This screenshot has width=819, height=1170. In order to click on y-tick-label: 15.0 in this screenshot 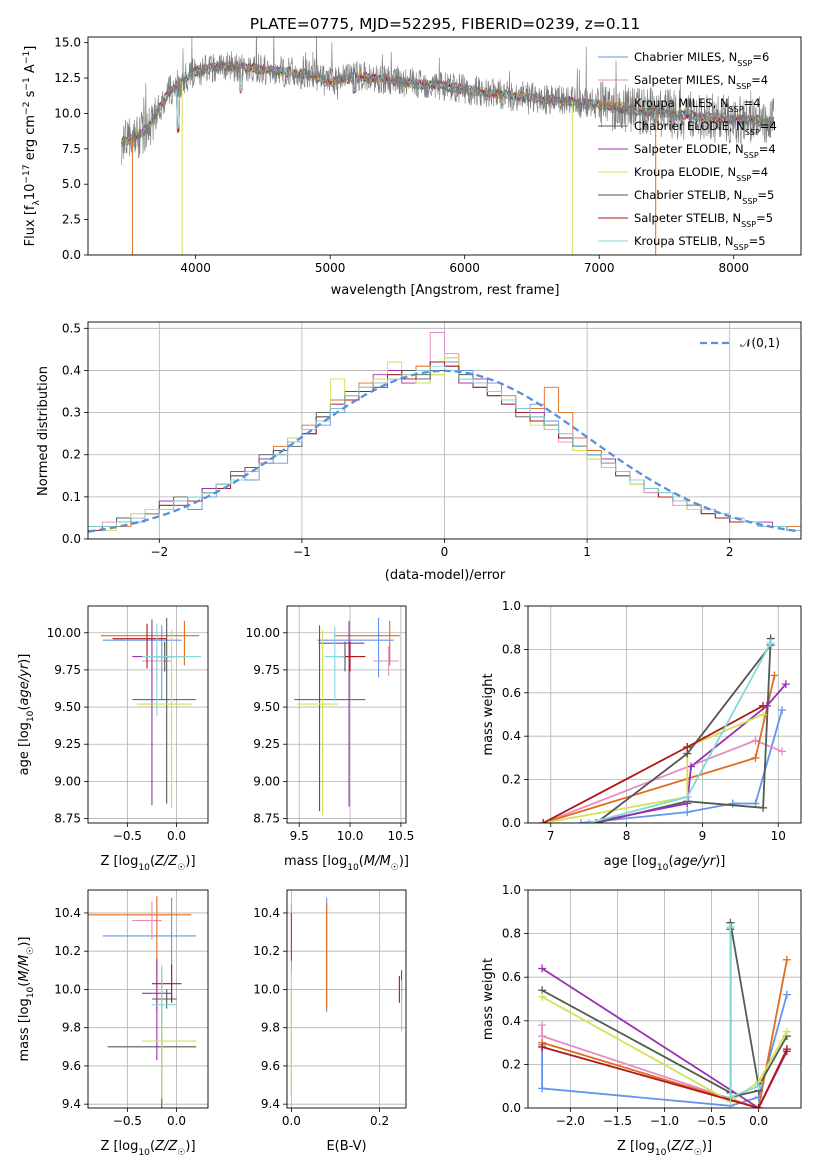, I will do `click(67, 43)`.